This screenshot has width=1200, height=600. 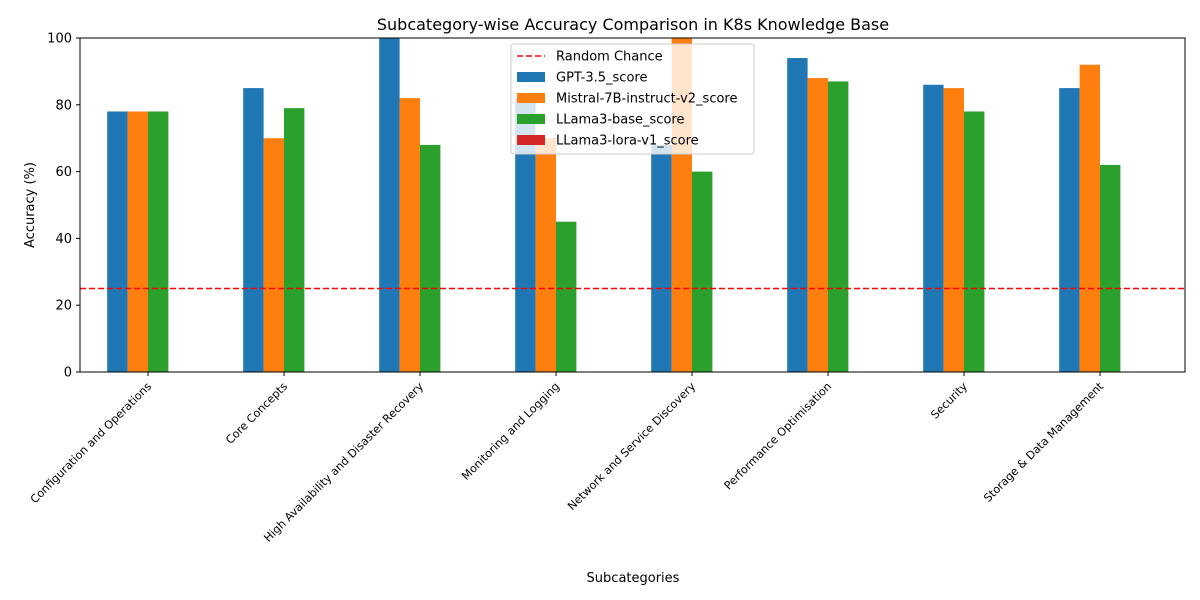 What do you see at coordinates (68, 373) in the screenshot?
I see `y-tick-label: 0` at bounding box center [68, 373].